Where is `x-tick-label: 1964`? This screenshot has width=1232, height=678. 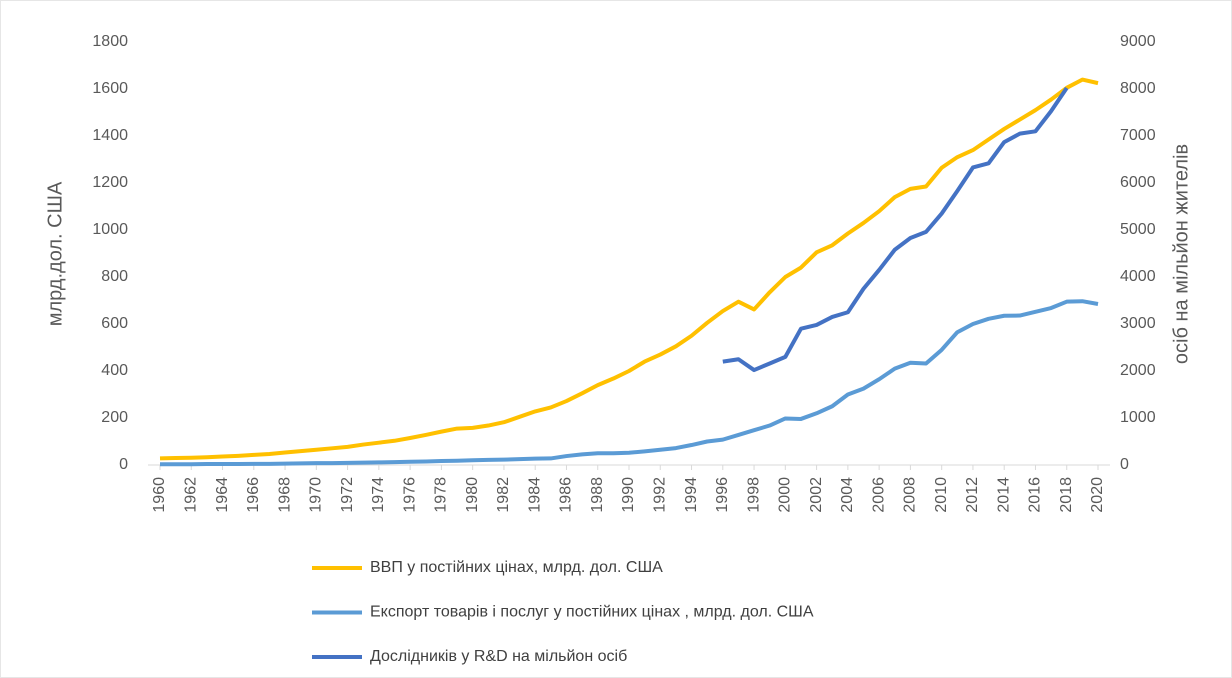
x-tick-label: 1964 is located at coordinates (222, 495).